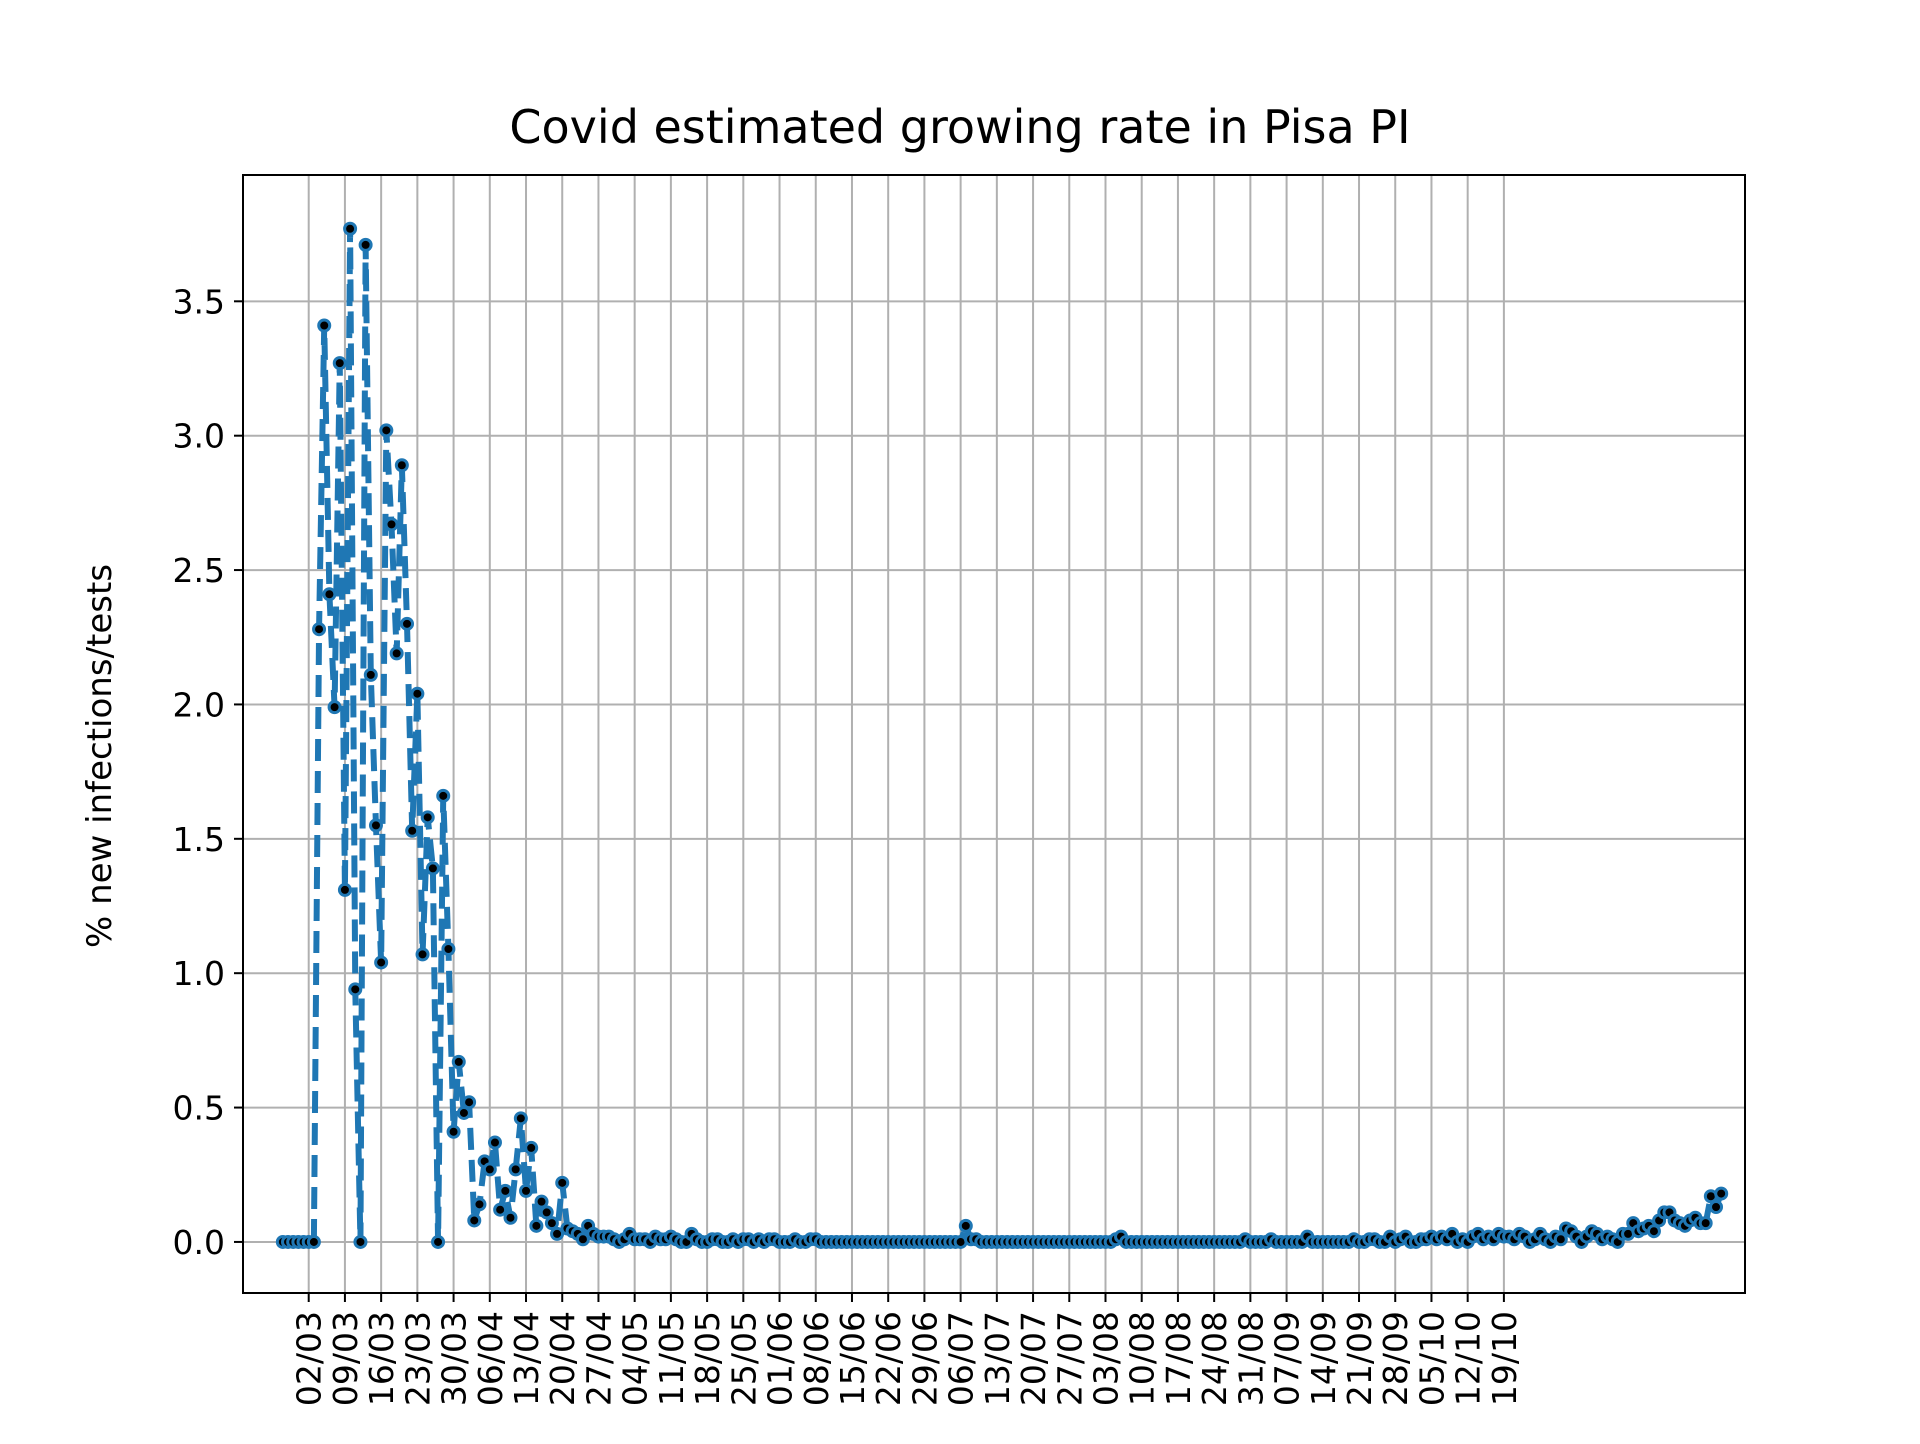 This screenshot has height=1444, width=1920. I want to click on x-tick-label: 29/06, so click(924, 1358).